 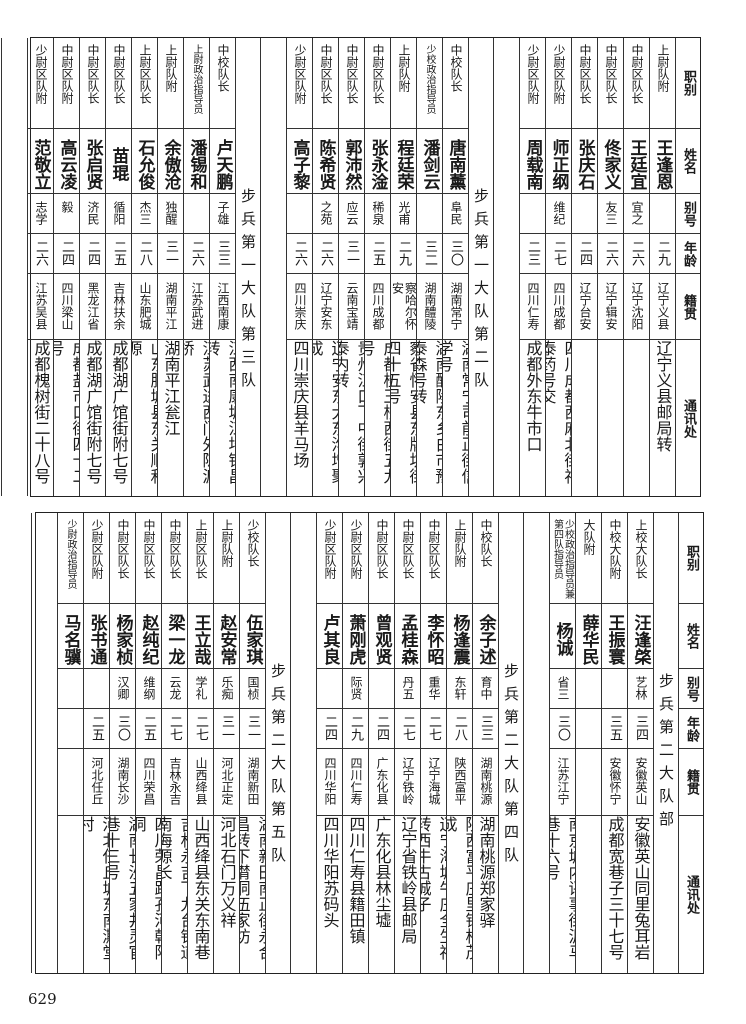 I want to click on native-place-cell: 四川仁寿, so click(x=355, y=782).